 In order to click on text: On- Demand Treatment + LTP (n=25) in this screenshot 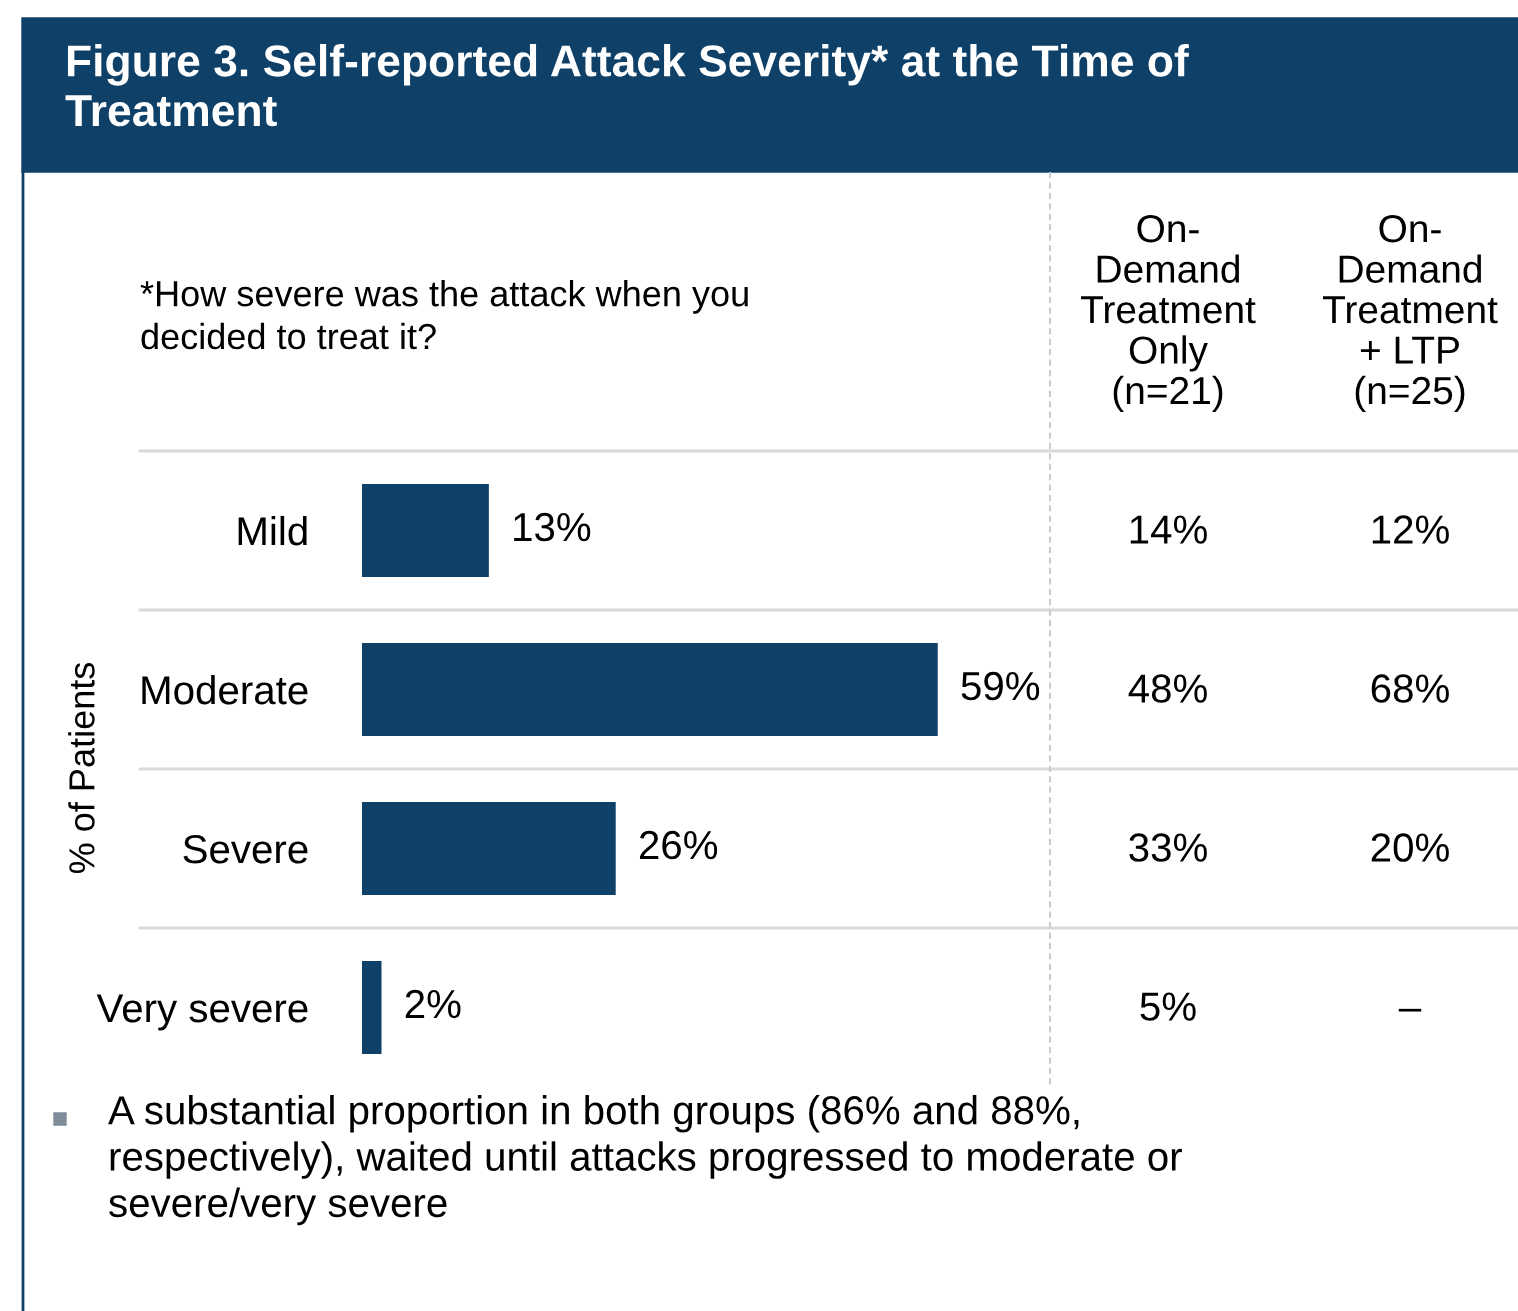, I will do `click(1410, 313)`.